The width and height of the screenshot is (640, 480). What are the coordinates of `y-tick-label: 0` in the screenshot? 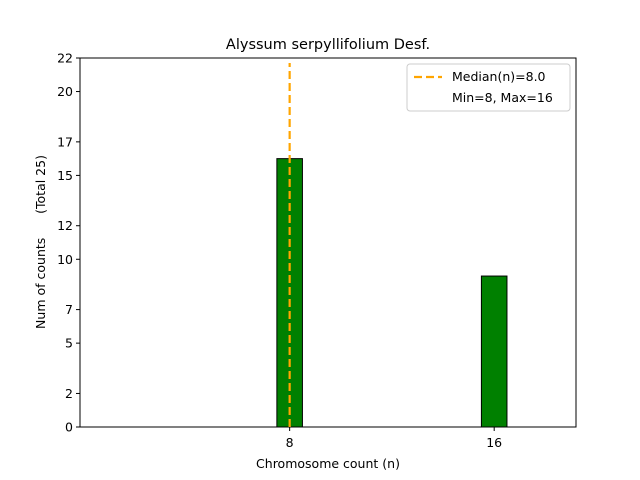 It's located at (69, 427).